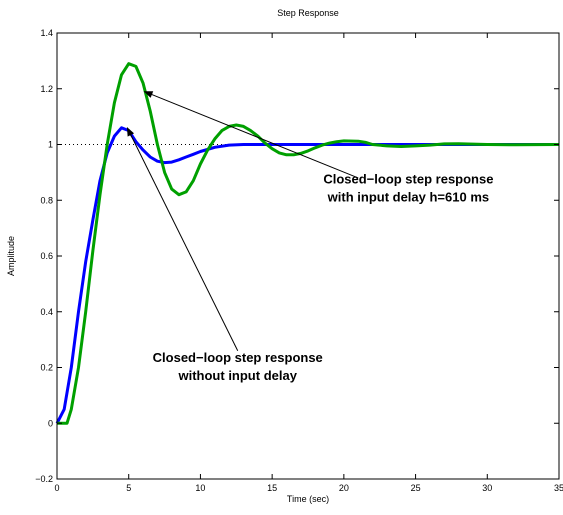 This screenshot has width=563, height=515. I want to click on y-tick-label: 1.2, so click(46, 89).